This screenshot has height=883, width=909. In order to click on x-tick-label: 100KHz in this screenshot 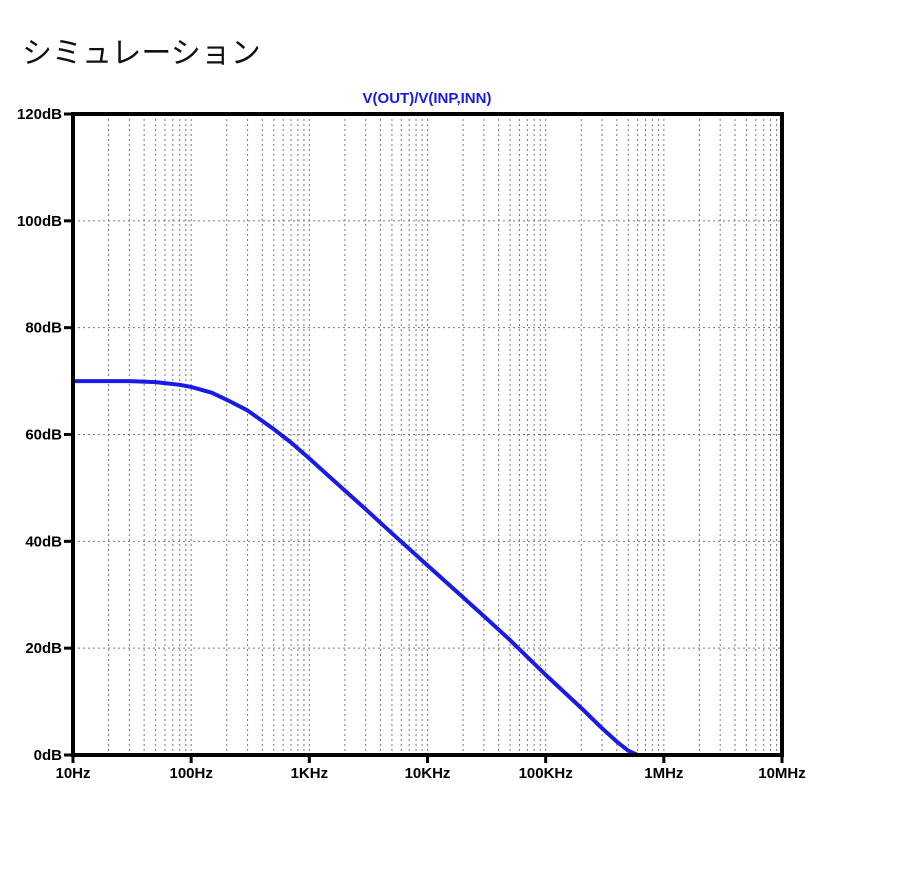, I will do `click(546, 773)`.